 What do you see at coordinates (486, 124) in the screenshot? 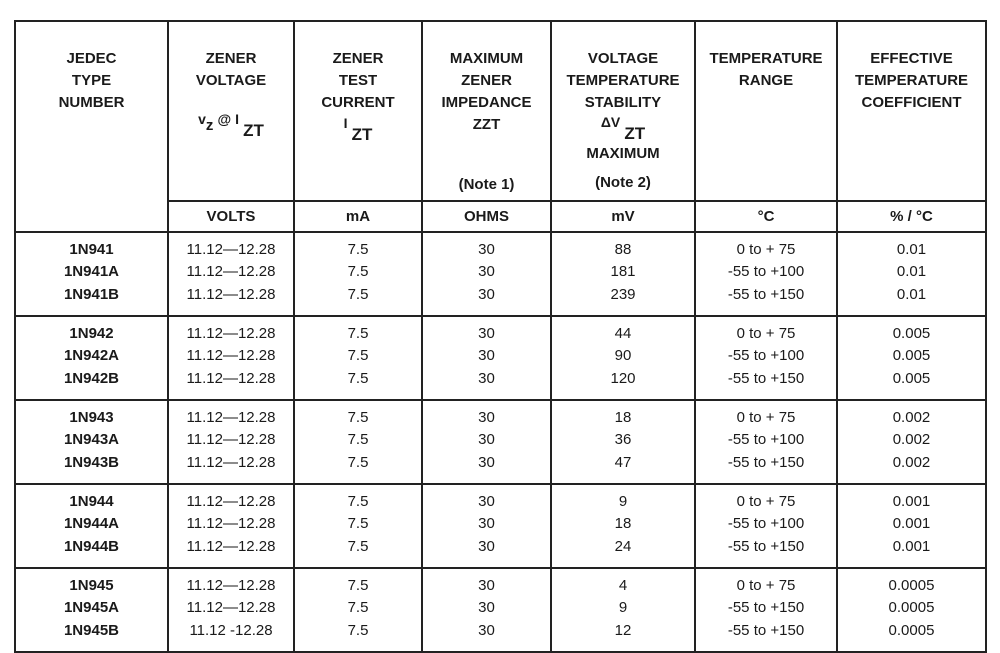
I see `header-line: ZZT` at bounding box center [486, 124].